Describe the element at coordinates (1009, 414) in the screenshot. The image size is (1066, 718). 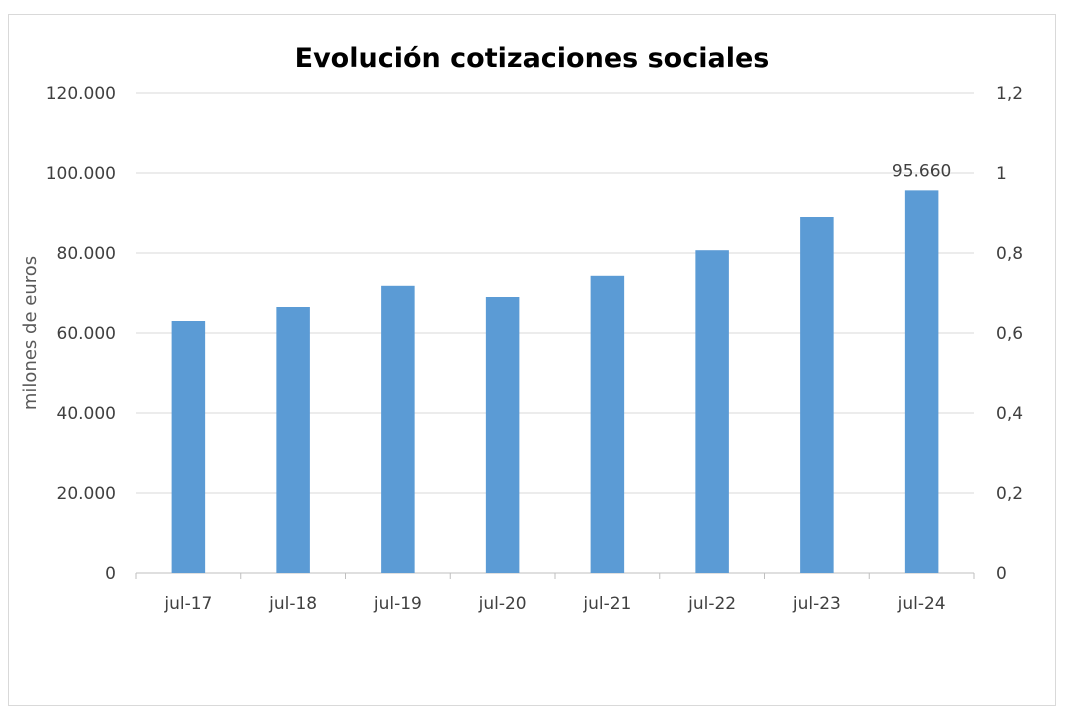
I see `y2-tick-label: 0,4` at that location.